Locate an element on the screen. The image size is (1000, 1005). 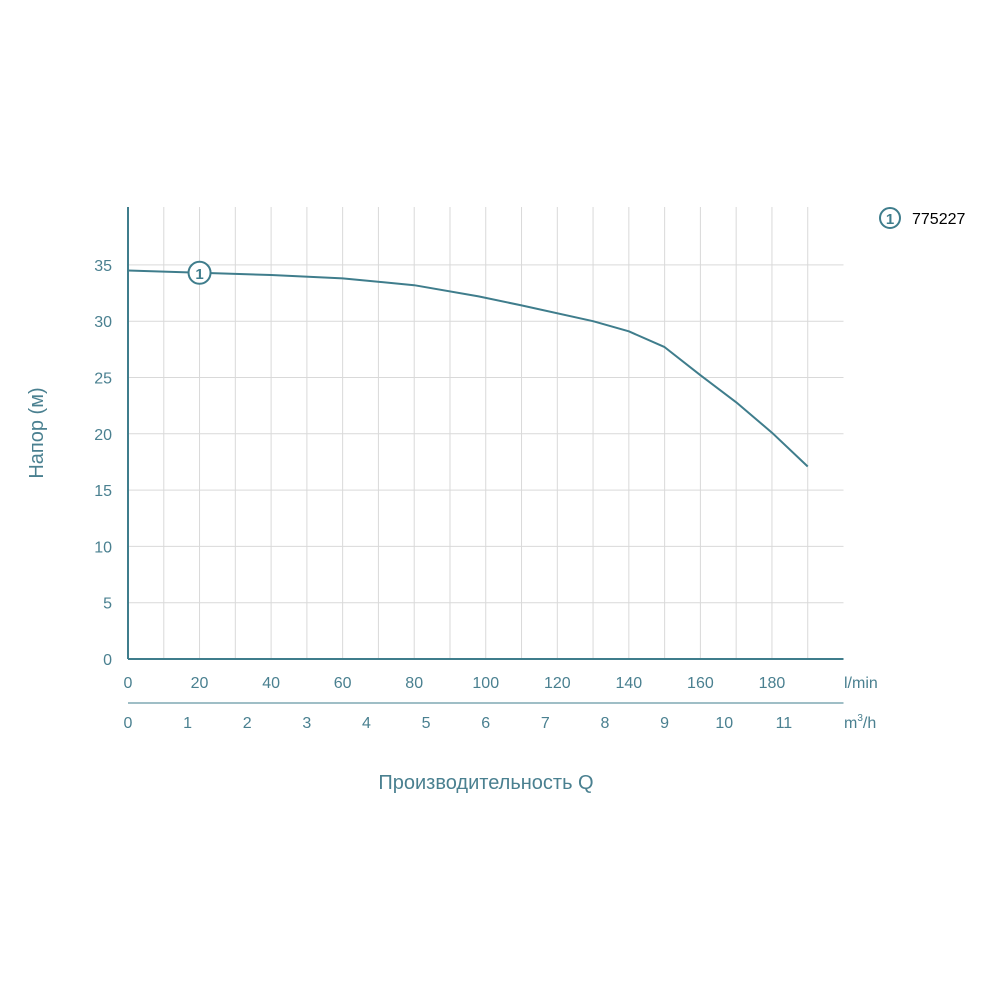
x-tick-label: 0 is located at coordinates (128, 683).